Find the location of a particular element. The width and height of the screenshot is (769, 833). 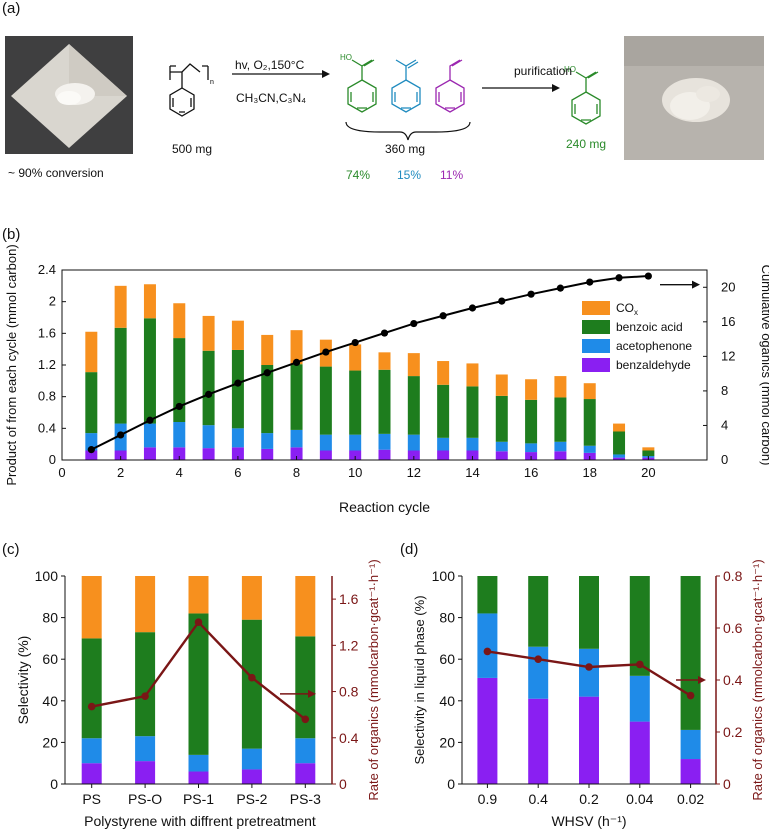

benzoic-acid-photo is located at coordinates (694, 98).